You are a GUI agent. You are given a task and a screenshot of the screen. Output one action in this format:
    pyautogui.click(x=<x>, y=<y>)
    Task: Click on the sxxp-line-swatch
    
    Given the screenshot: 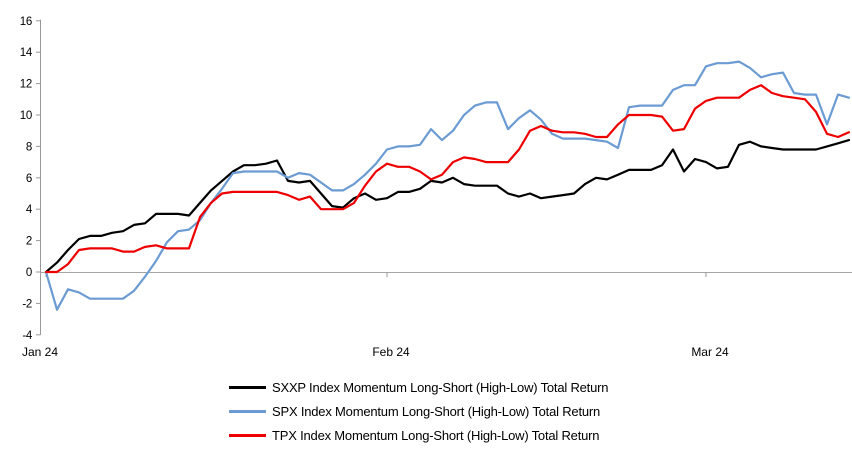 What is the action you would take?
    pyautogui.click(x=247, y=387)
    